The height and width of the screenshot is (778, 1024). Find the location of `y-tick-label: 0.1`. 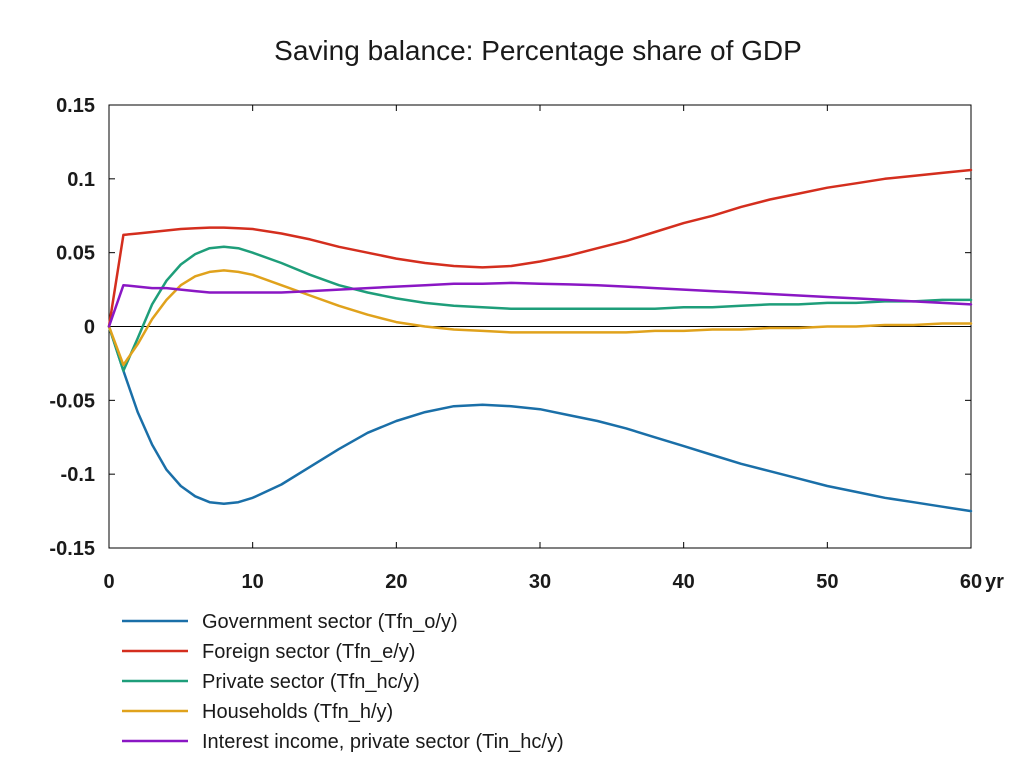

y-tick-label: 0.1 is located at coordinates (81, 180).